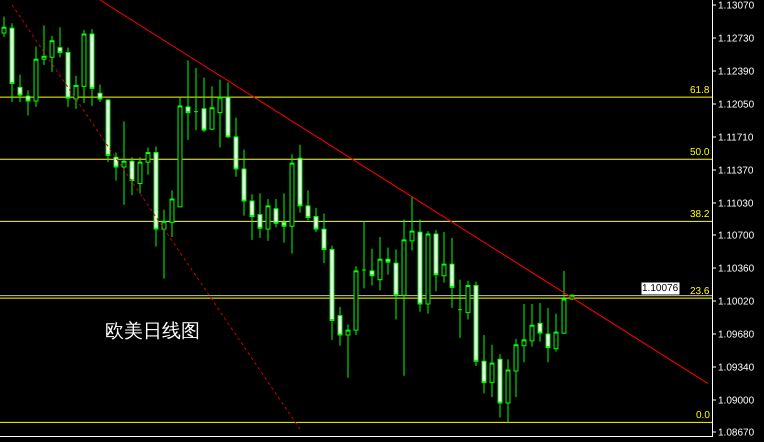  I want to click on annotation: 61.8, so click(700, 90).